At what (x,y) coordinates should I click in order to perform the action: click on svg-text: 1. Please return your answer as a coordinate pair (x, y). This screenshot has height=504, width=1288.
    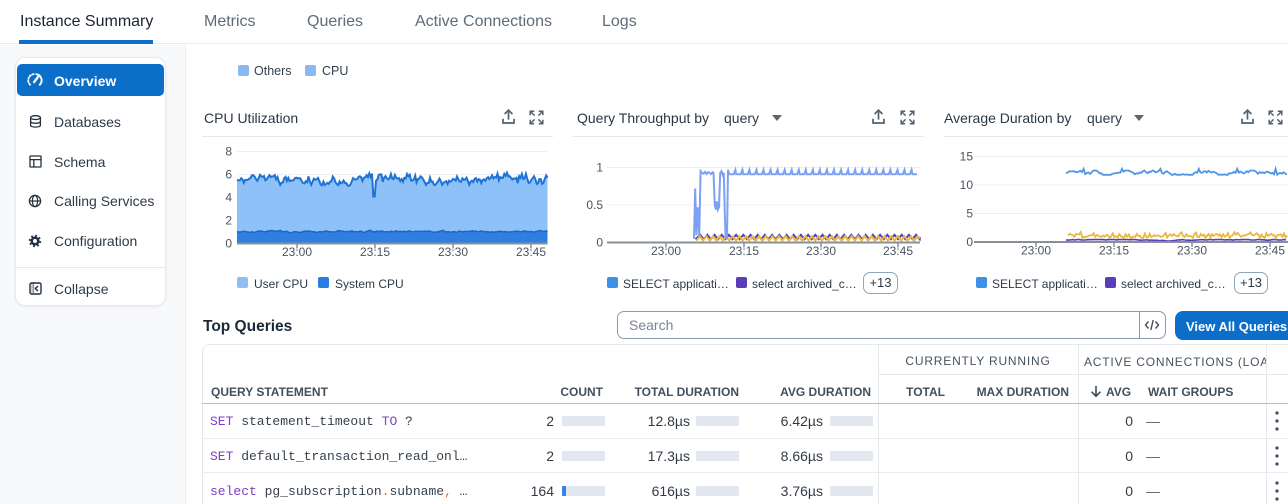
    Looking at the image, I should click on (599, 168).